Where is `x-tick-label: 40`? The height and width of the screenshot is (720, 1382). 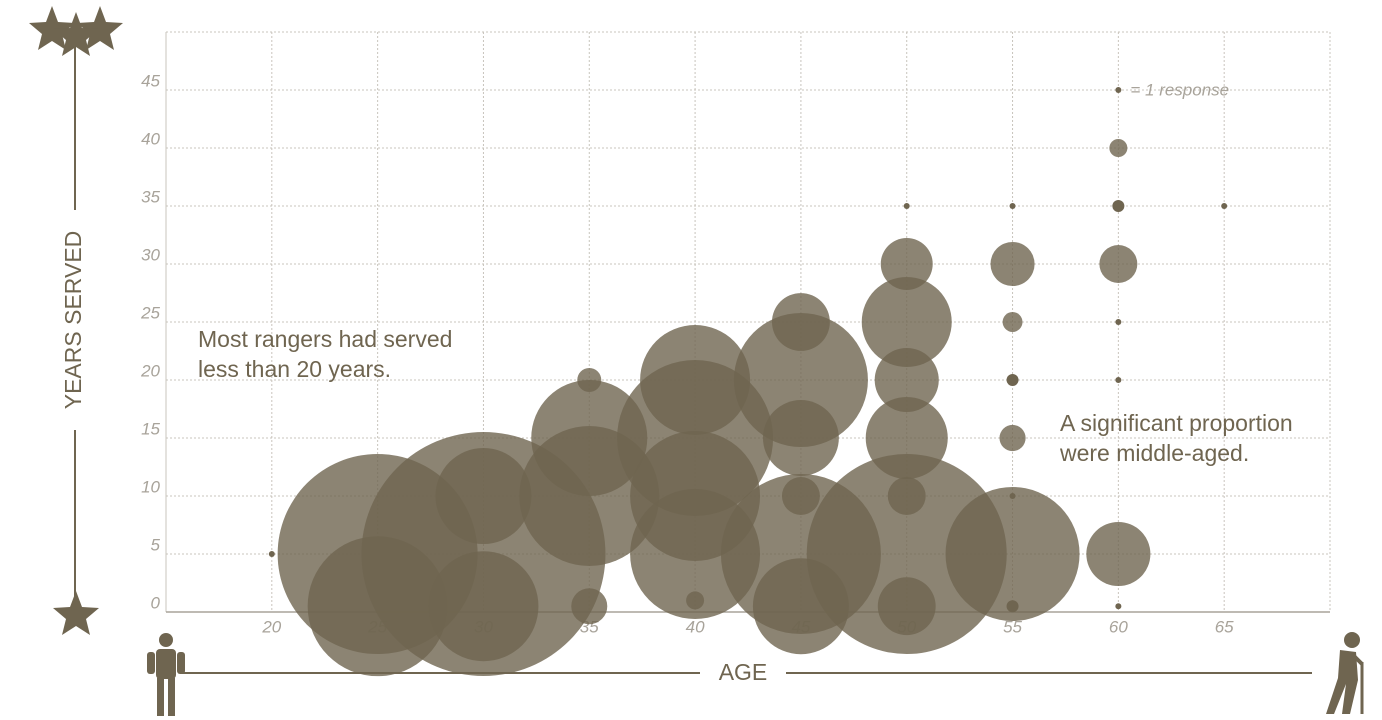
x-tick-label: 40 is located at coordinates (695, 626).